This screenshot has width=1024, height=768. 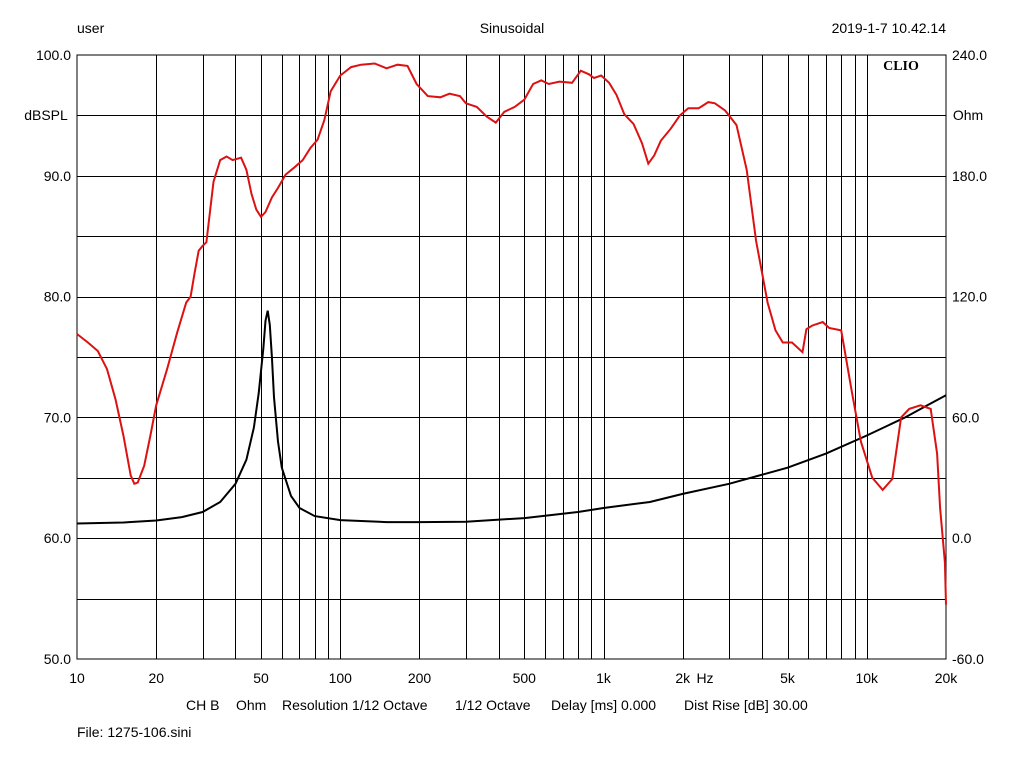 I want to click on x-unit-label: Hz, so click(x=704, y=678).